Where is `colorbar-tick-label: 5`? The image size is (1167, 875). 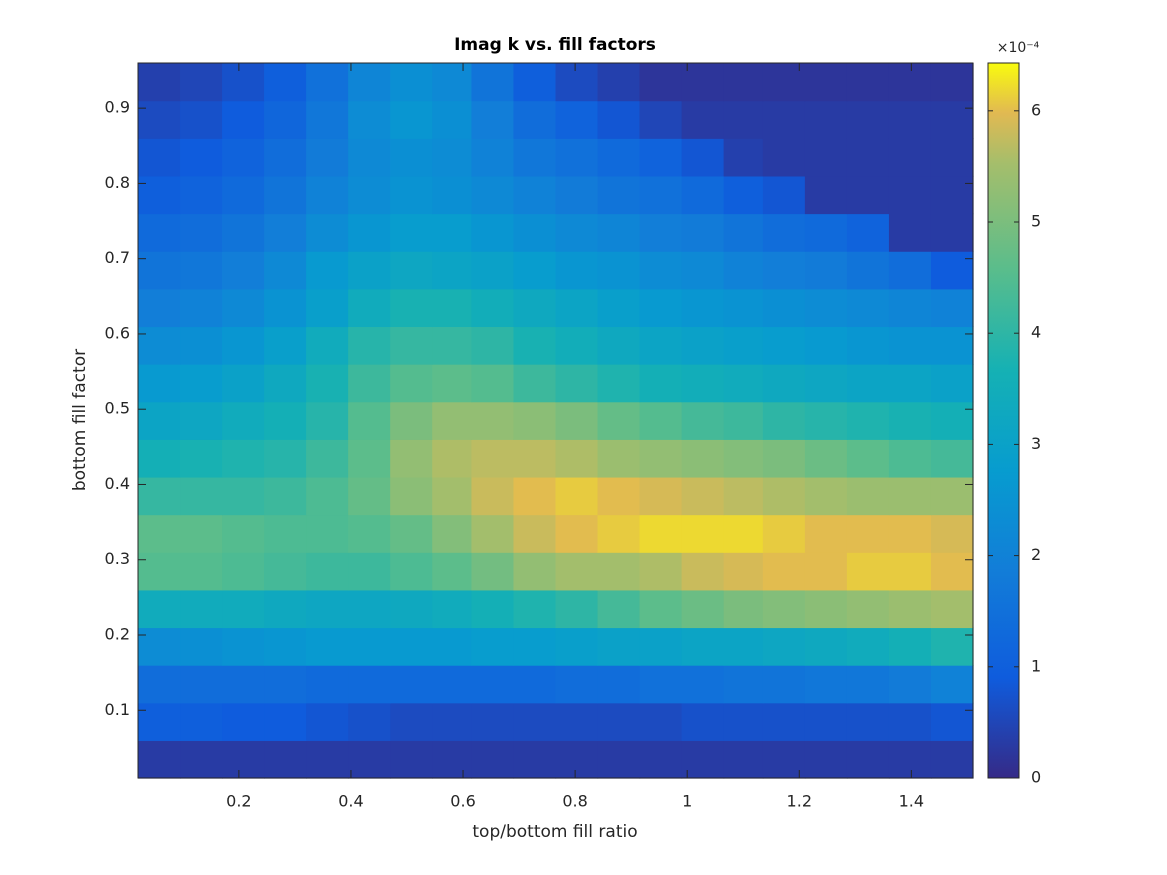
colorbar-tick-label: 5 is located at coordinates (1036, 221).